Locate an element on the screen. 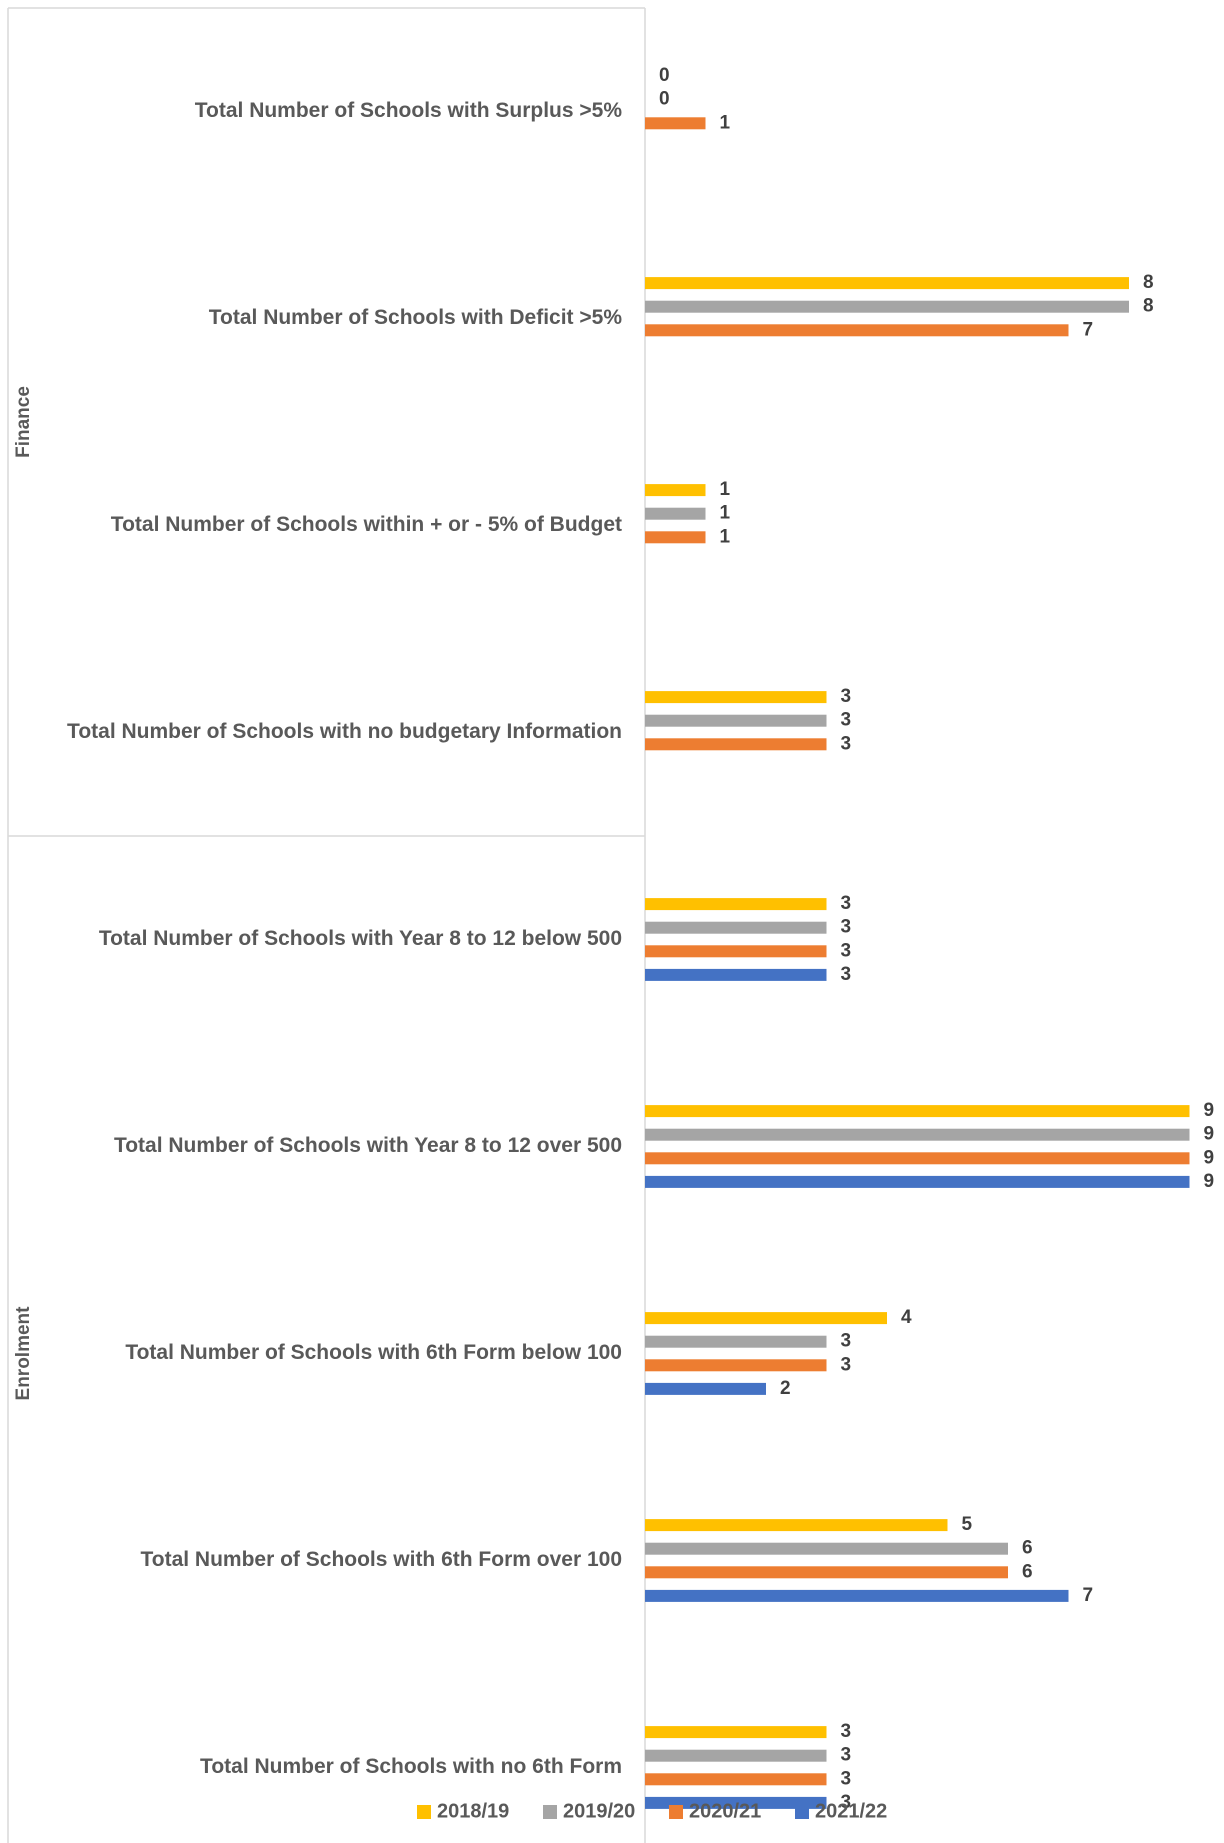 This screenshot has height=1843, width=1224. legend-label: 2021/22 is located at coordinates (851, 1811).